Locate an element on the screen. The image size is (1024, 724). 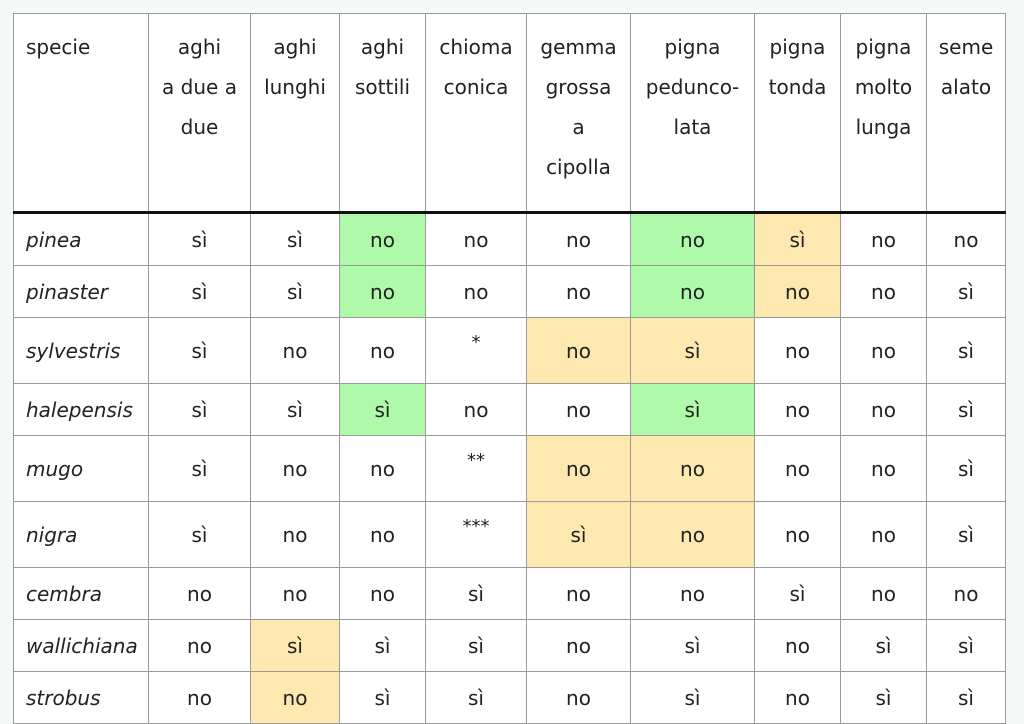
species-name-cell: sylvestris is located at coordinates (81, 350).